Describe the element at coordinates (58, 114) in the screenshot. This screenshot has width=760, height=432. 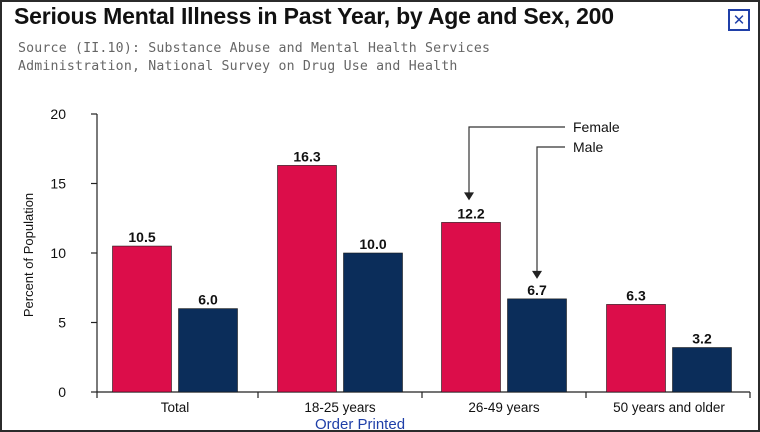
I see `y-tick-label: 20` at that location.